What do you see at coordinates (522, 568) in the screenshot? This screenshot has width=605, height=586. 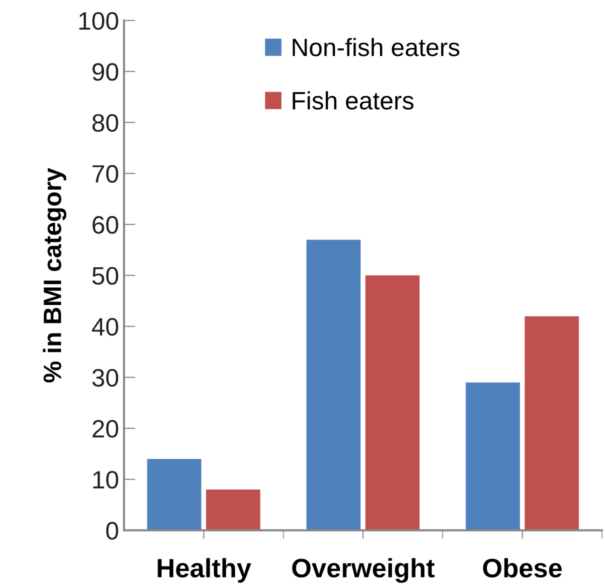 I see `x-tick-label: Obese` at bounding box center [522, 568].